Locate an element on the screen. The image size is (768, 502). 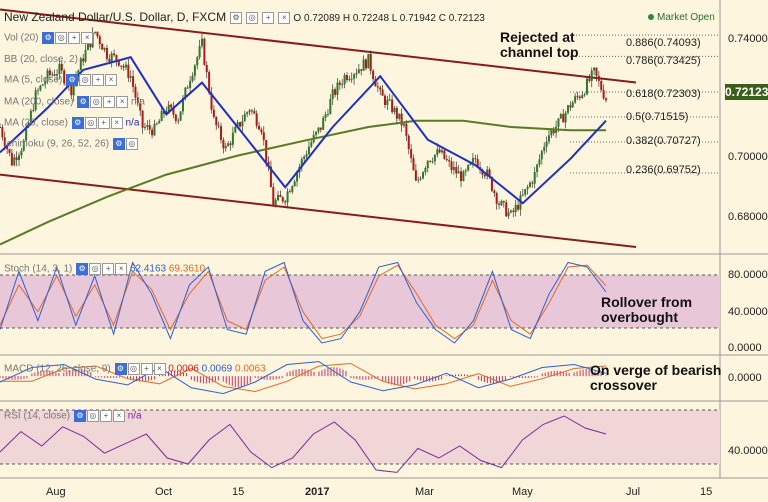
x-tick-2017: 2017 is located at coordinates (317, 492).